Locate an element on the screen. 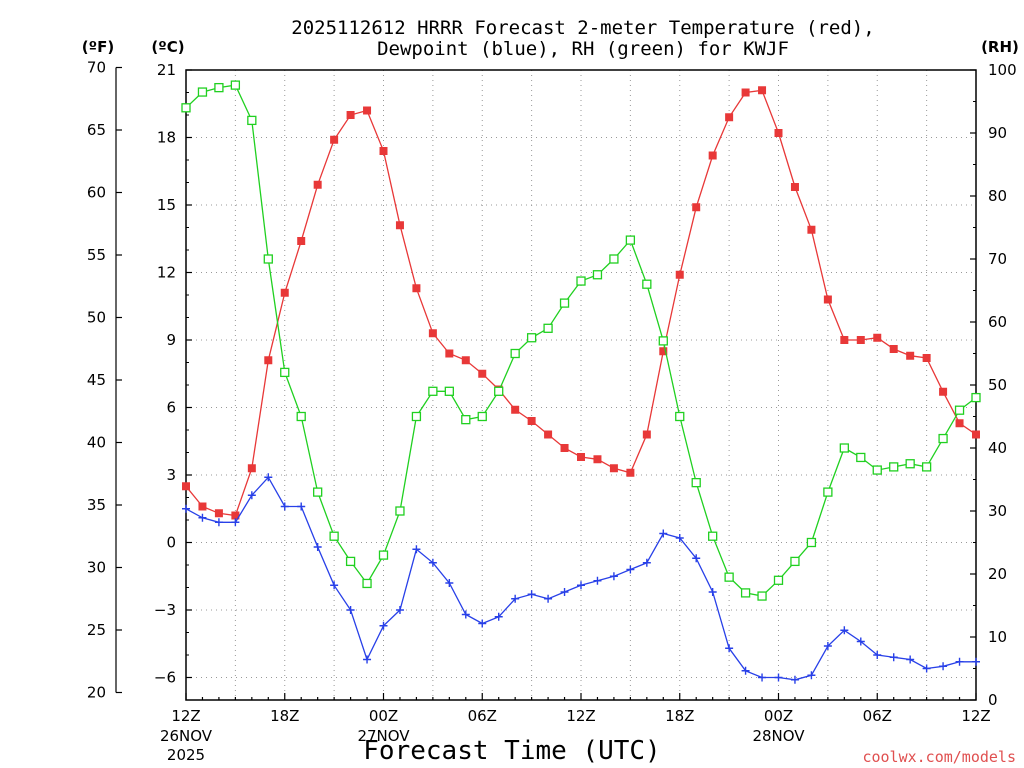 The width and height of the screenshot is (1024, 768). credit-link: coolwx.com/models is located at coordinates (939, 757).